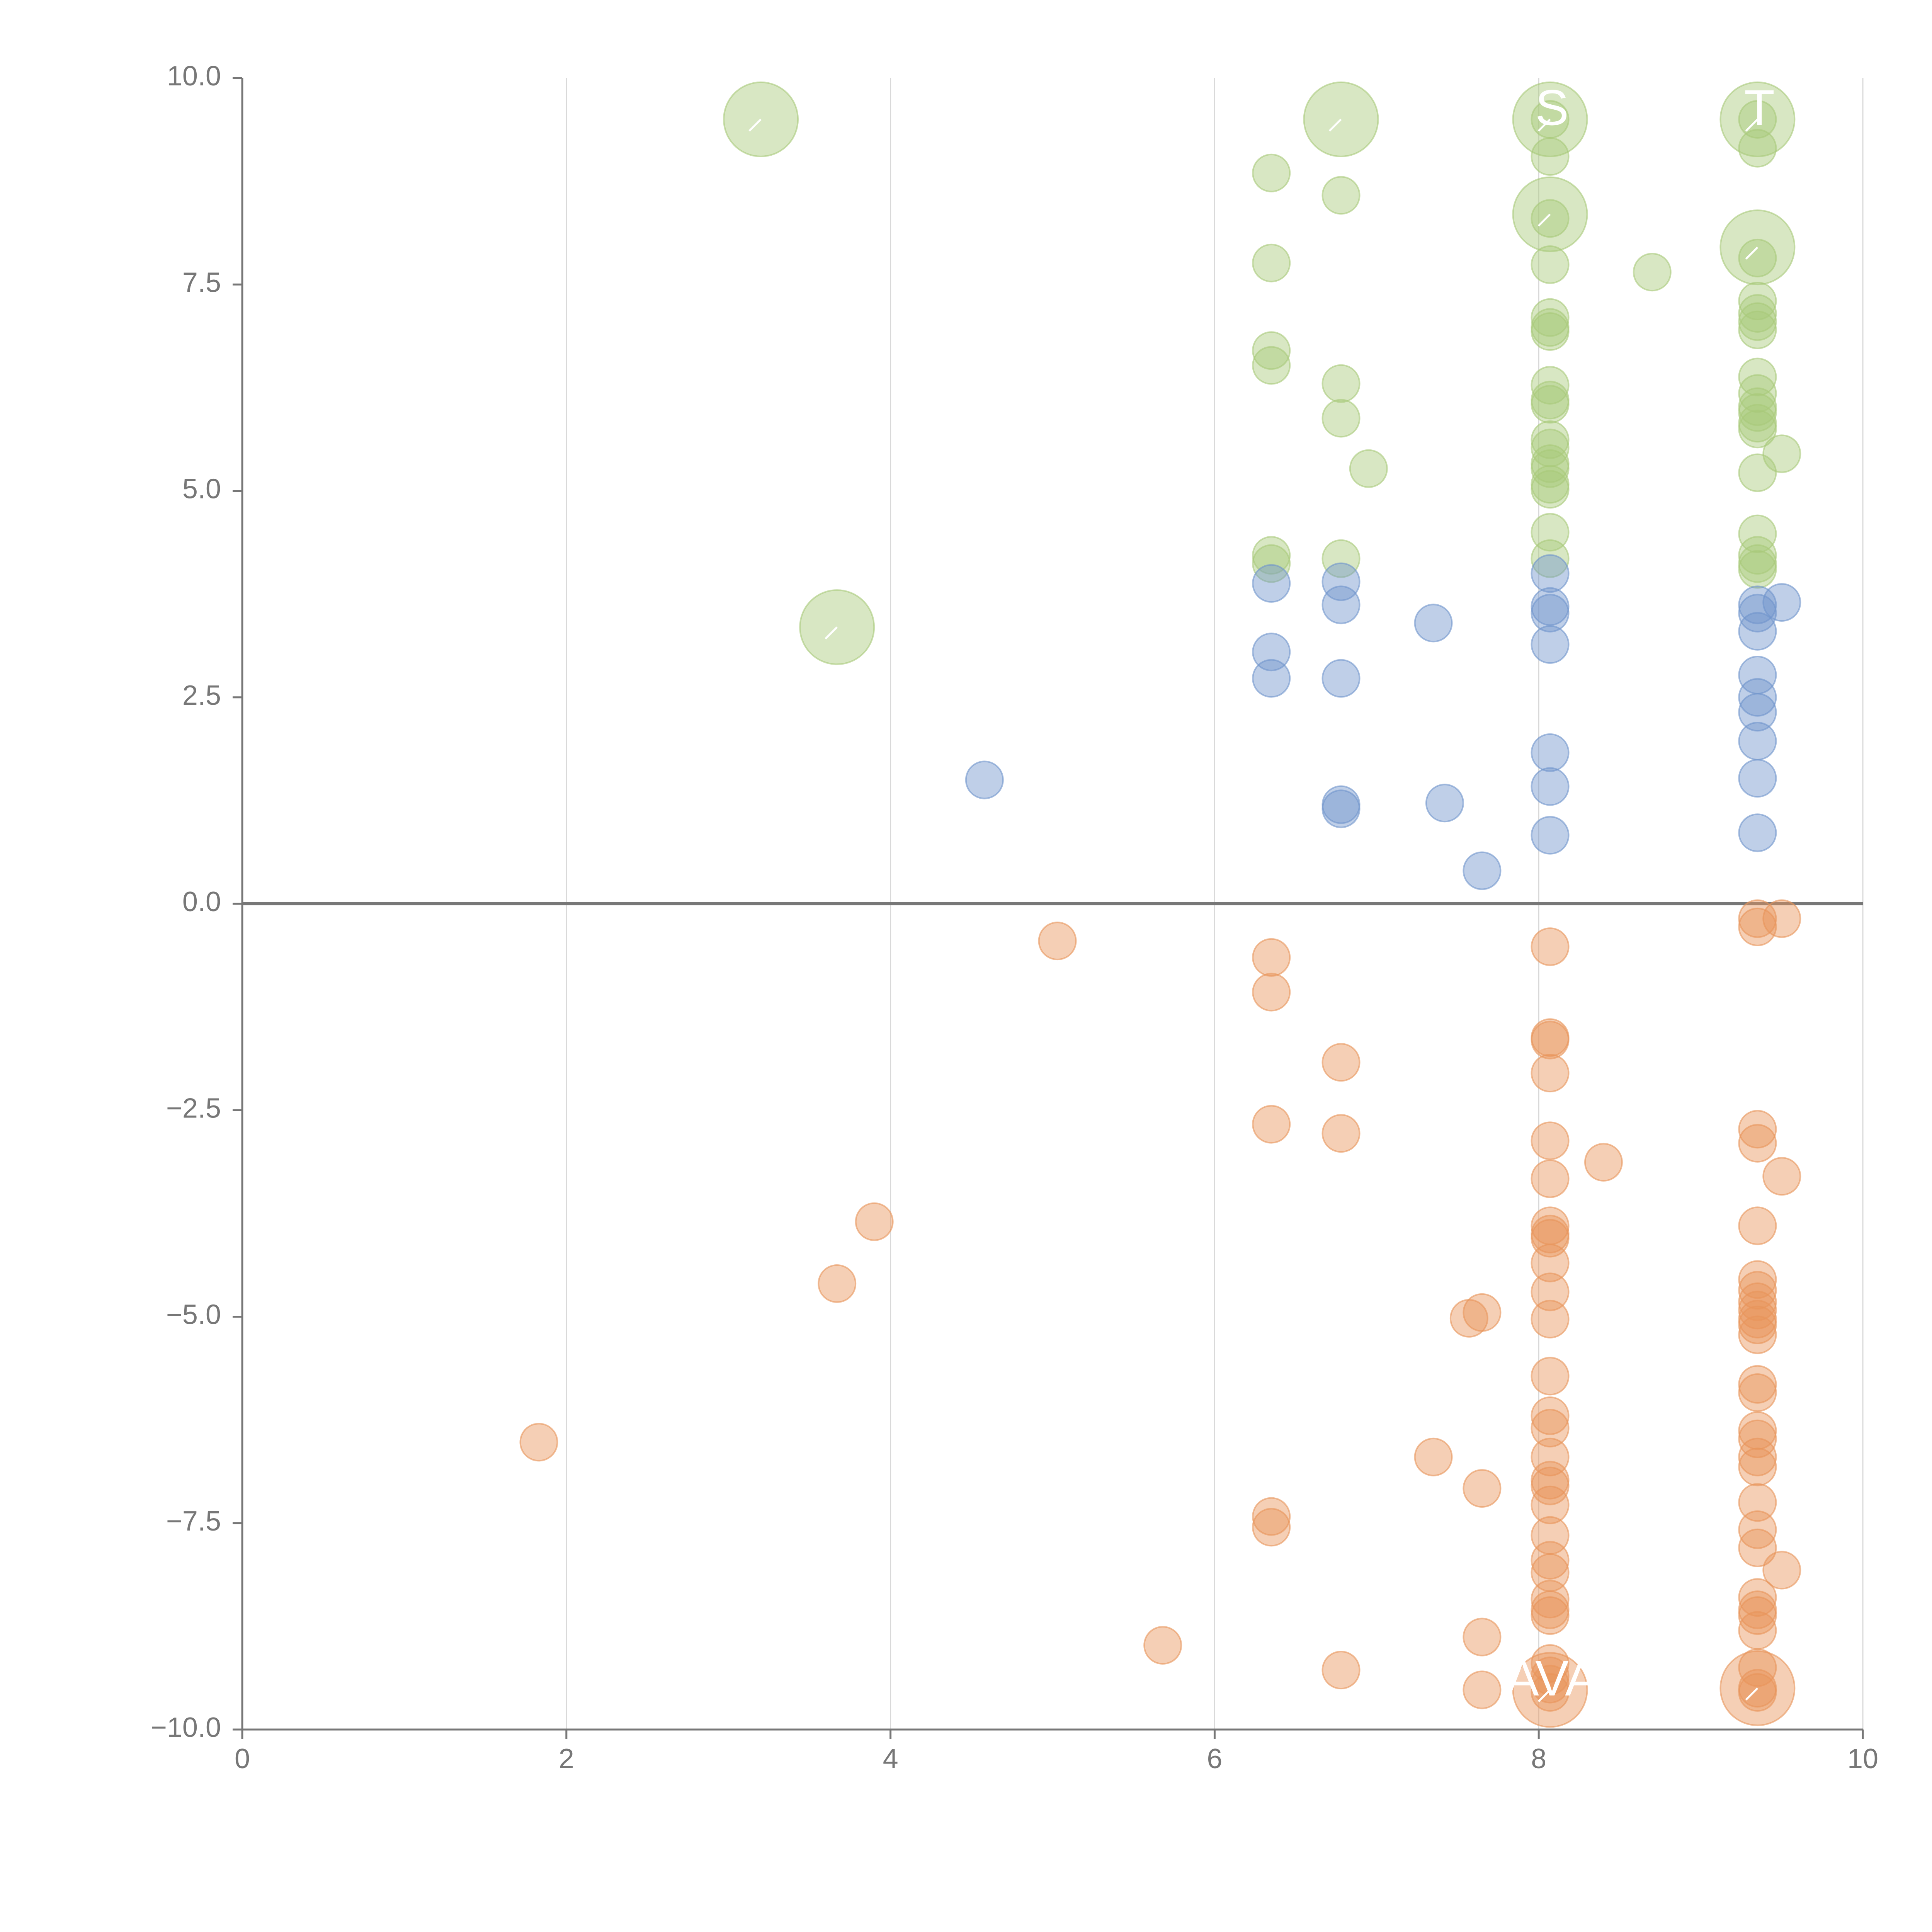 Image resolution: width=1932 pixels, height=1932 pixels. I want to click on y-tick-label-8: −10.0, so click(186, 1728).